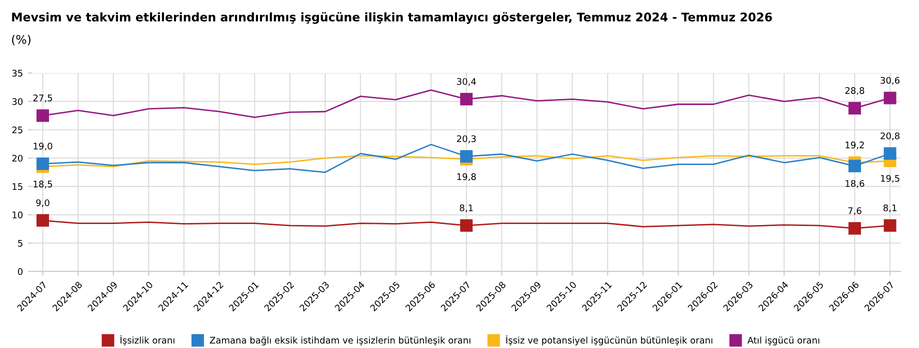 Image resolution: width=919 pixels, height=348 pixels. I want to click on data-label: 20,3, so click(466, 139).